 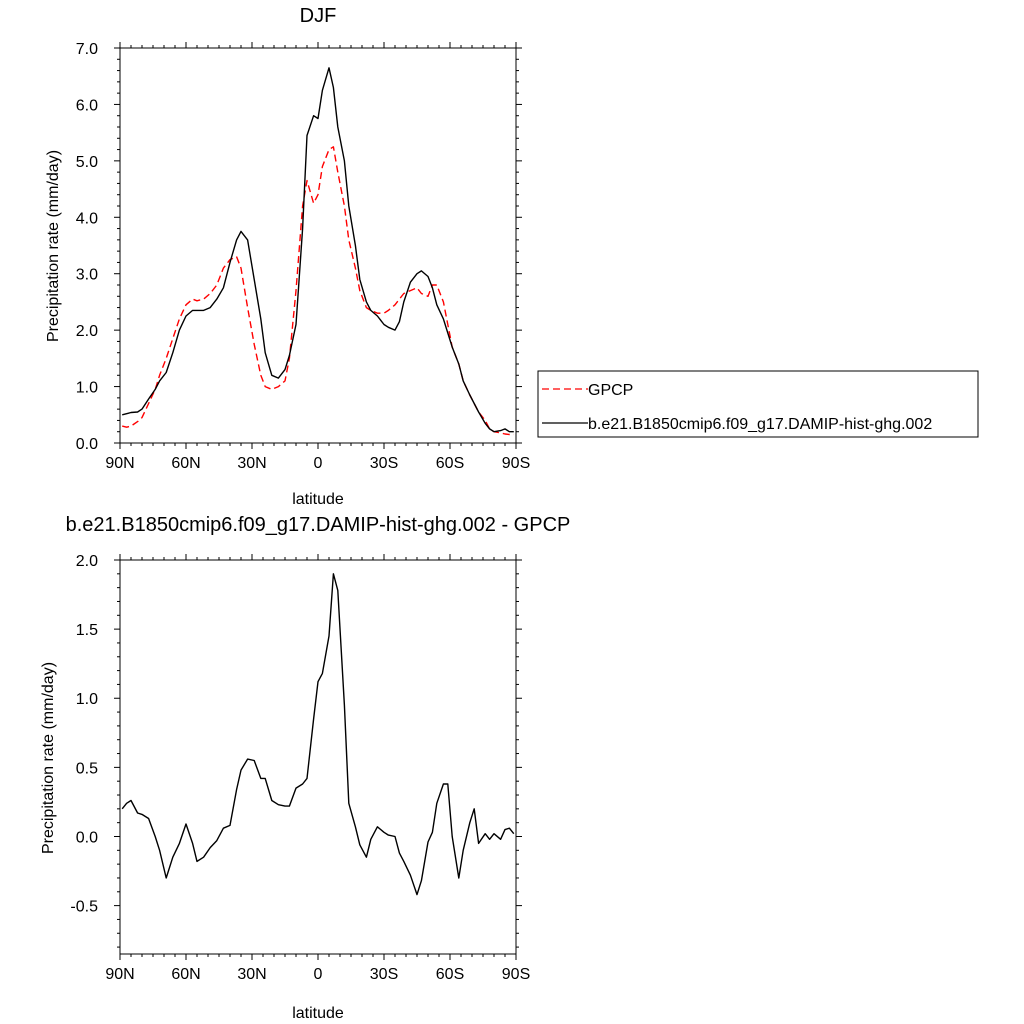 What do you see at coordinates (87, 105) in the screenshot?
I see `y-tick-label: 6.0` at bounding box center [87, 105].